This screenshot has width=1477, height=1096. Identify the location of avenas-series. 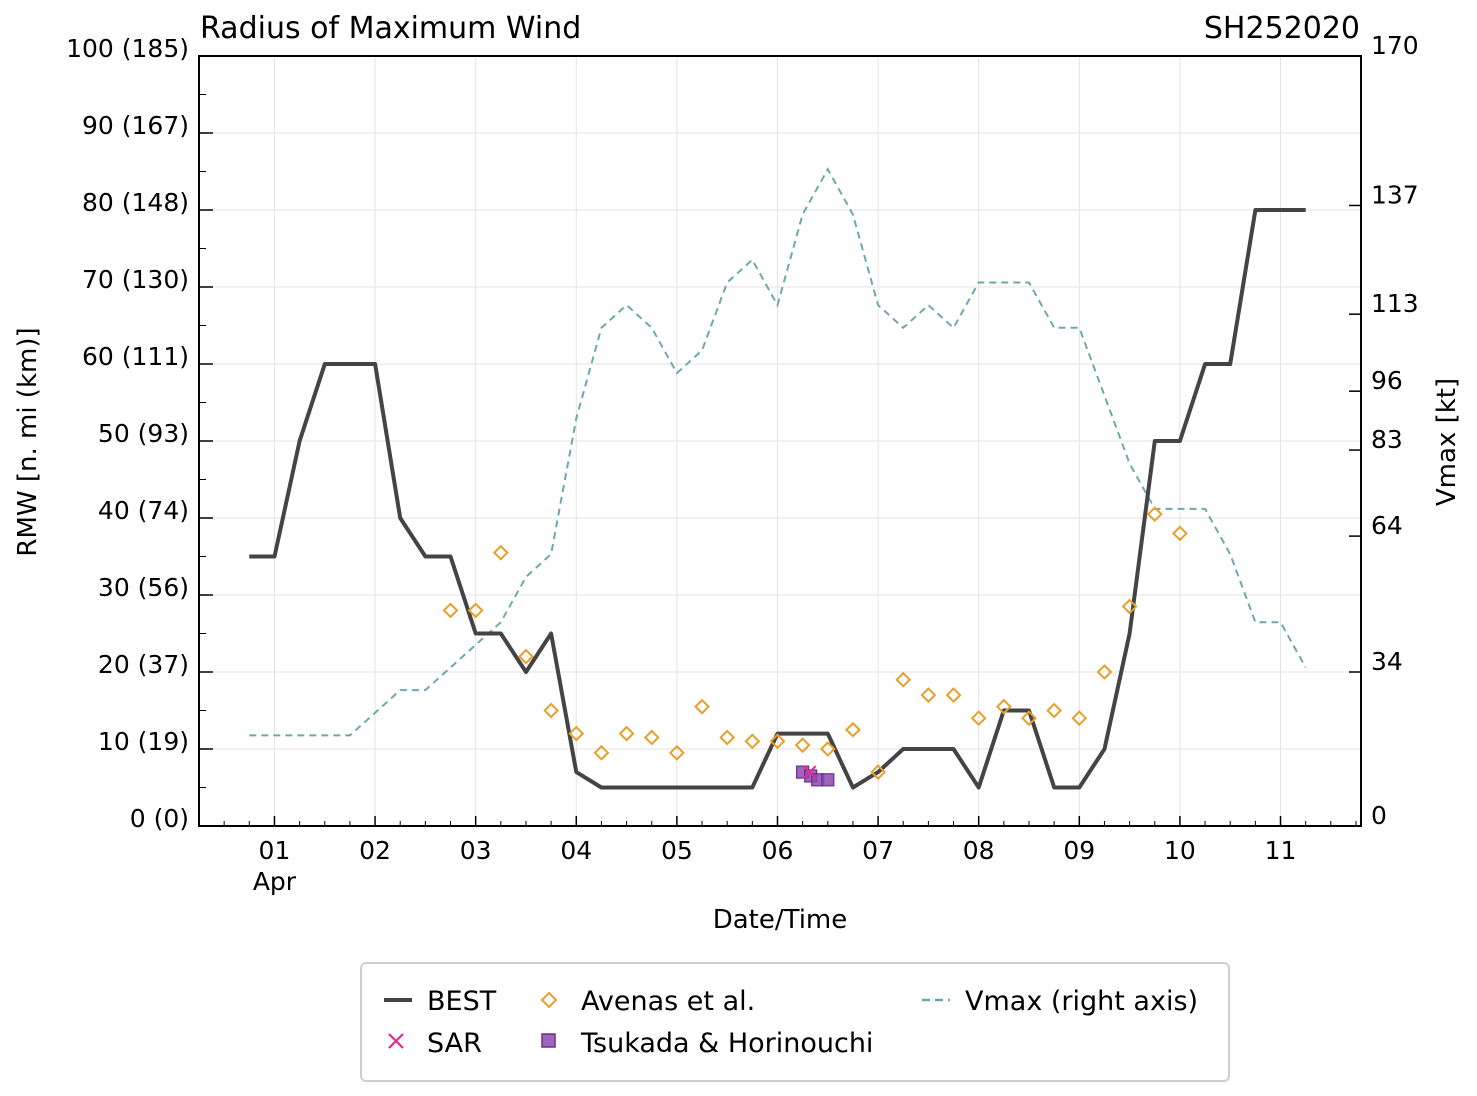
(815, 643).